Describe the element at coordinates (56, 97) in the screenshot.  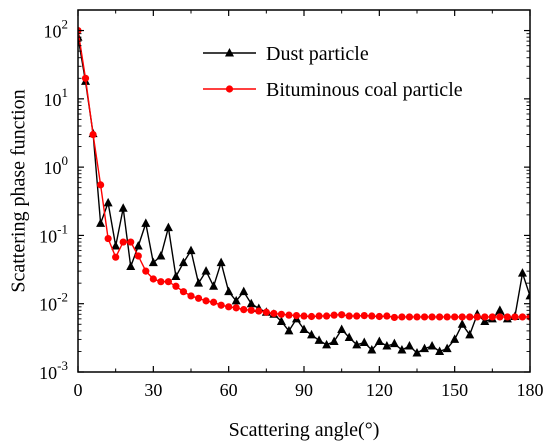
I see `y-tick-label: 10¹` at that location.